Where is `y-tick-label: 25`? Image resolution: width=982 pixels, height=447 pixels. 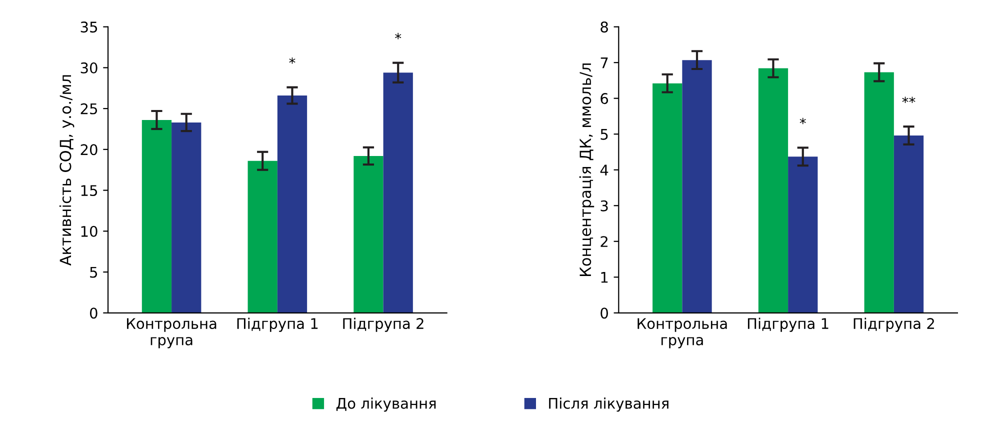
y-tick-label: 25 is located at coordinates (89, 108).